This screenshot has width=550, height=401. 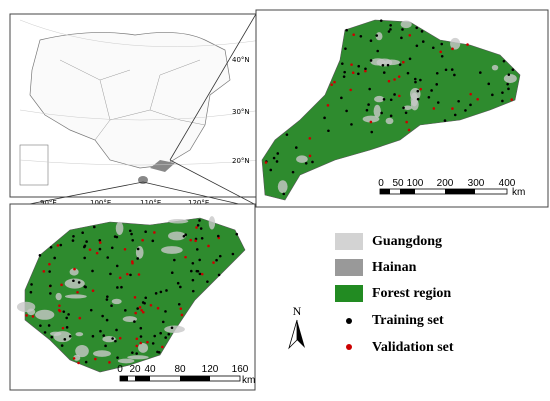 I want to click on scale-label: 300, so click(x=476, y=183).